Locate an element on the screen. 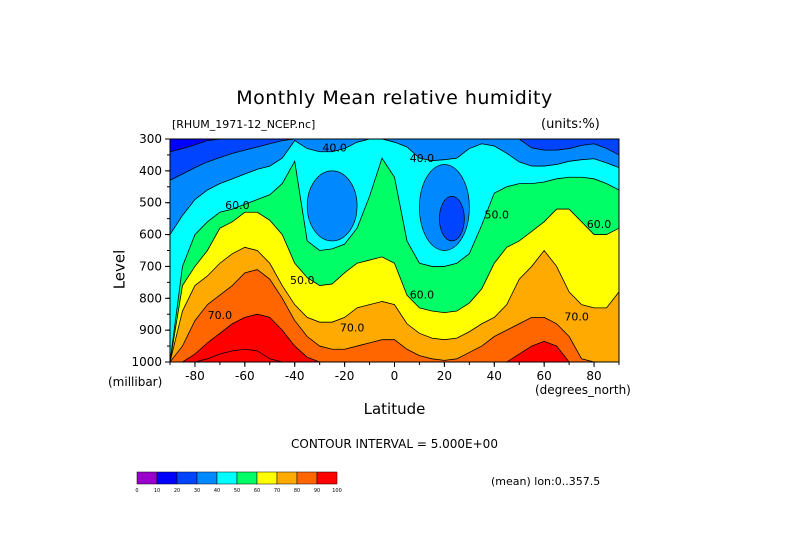 The image size is (789, 558). x-axis-label: Latitude is located at coordinates (394, 409).